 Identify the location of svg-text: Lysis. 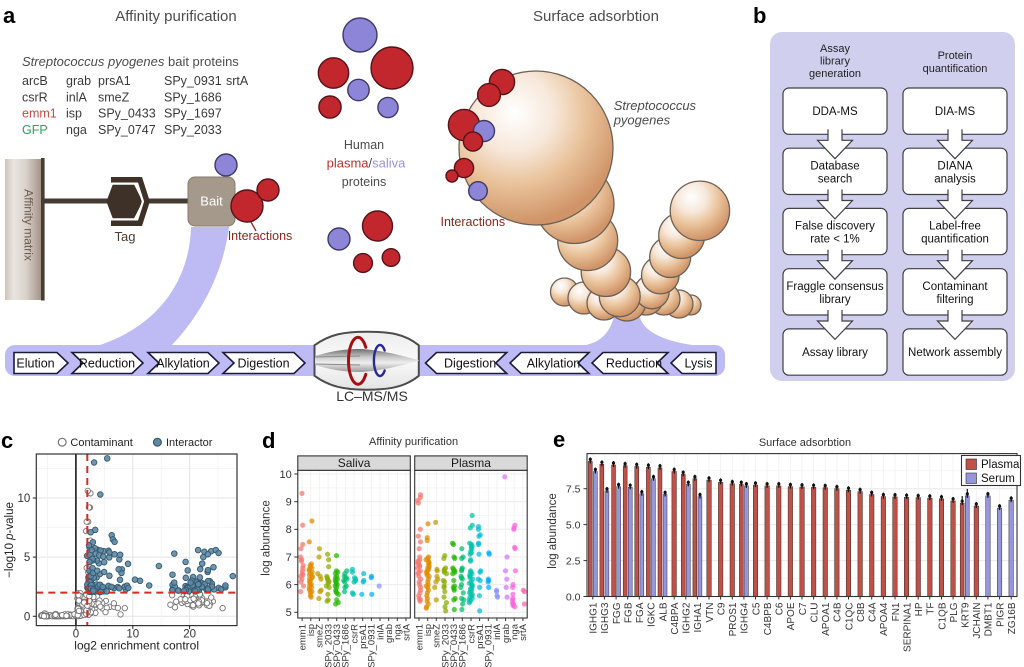
(698, 364).